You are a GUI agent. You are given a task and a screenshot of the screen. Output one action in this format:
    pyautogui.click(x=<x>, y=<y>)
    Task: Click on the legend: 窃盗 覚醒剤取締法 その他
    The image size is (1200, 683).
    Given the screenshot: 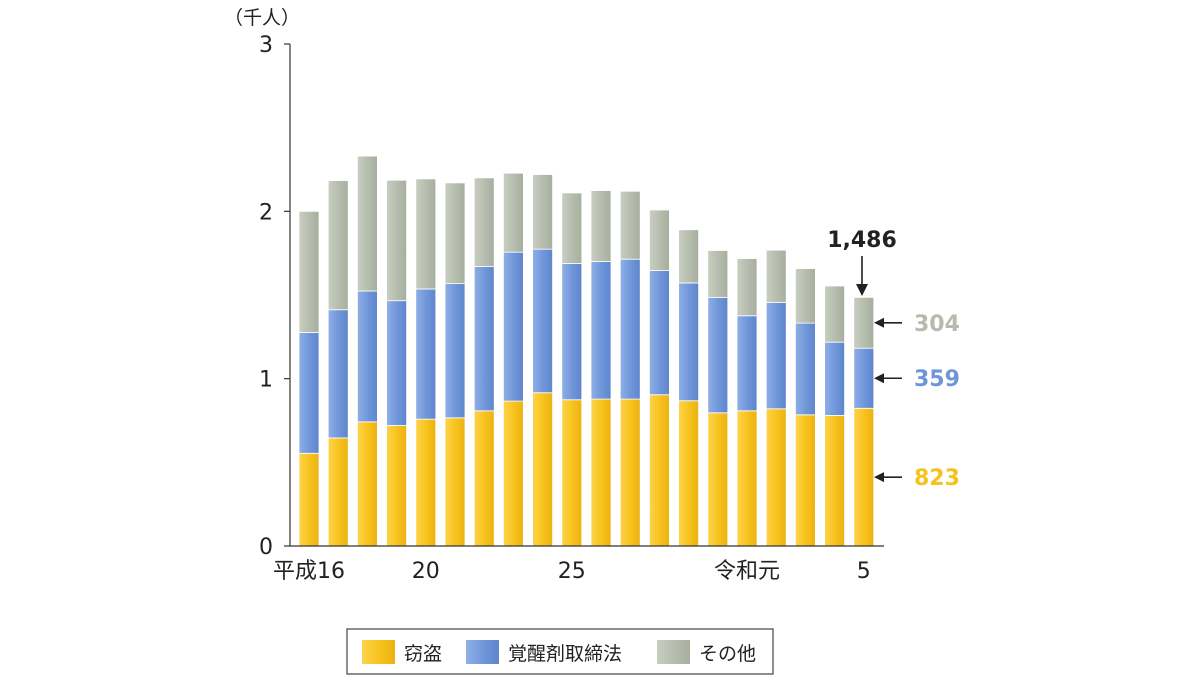 What is the action you would take?
    pyautogui.click(x=560, y=651)
    